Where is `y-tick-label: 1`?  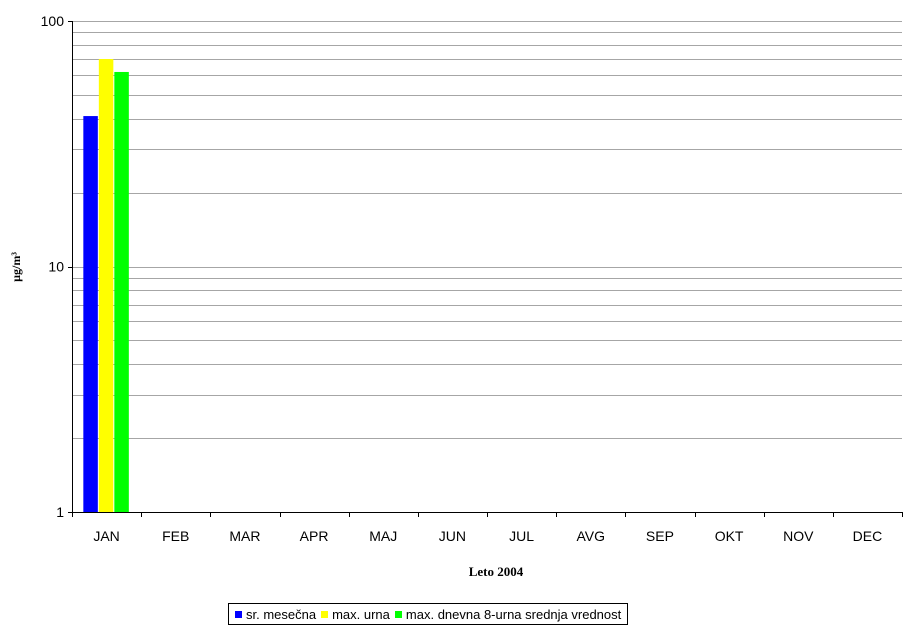 y-tick-label: 1 is located at coordinates (60, 512).